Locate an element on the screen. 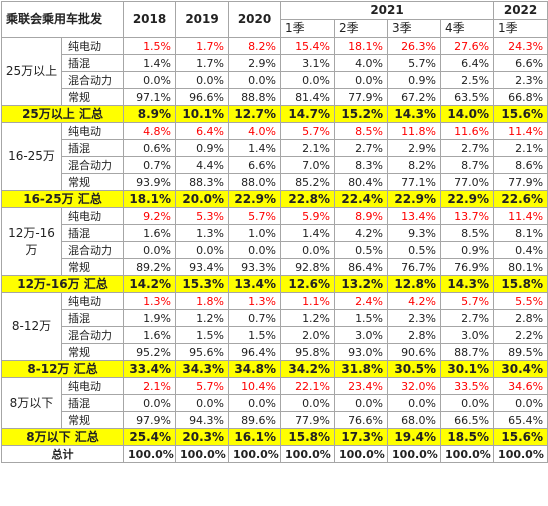  summary-value-cell: 18.1% is located at coordinates (150, 199).